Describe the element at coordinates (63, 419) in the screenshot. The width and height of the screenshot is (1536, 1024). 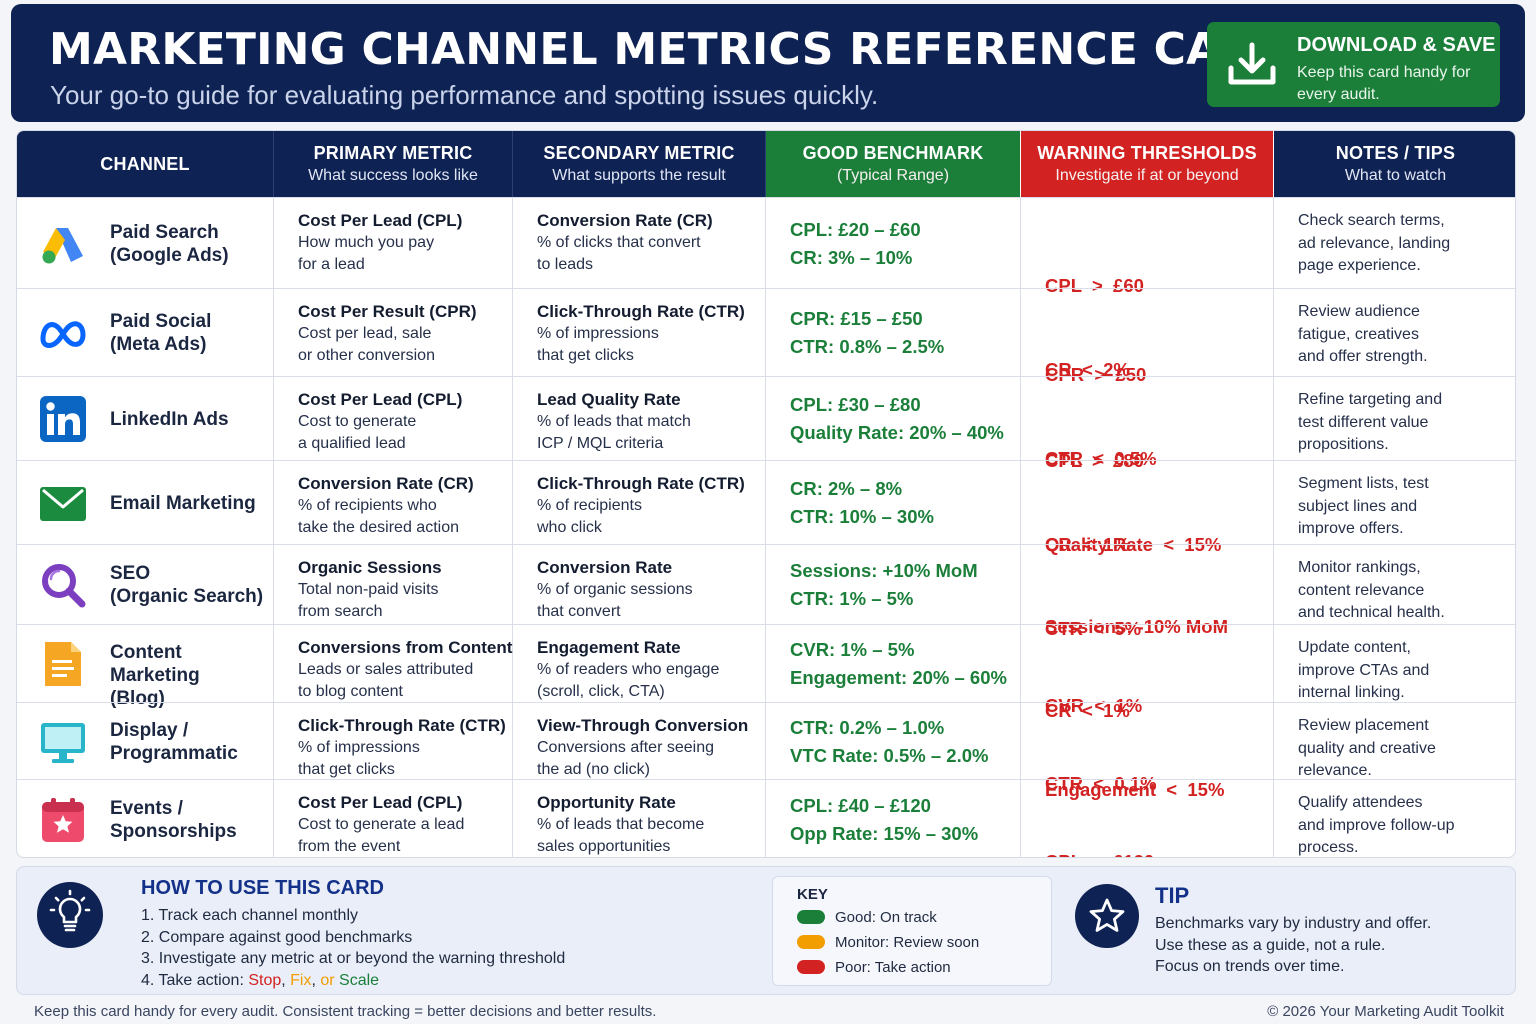
I see `linkedin-icon` at that location.